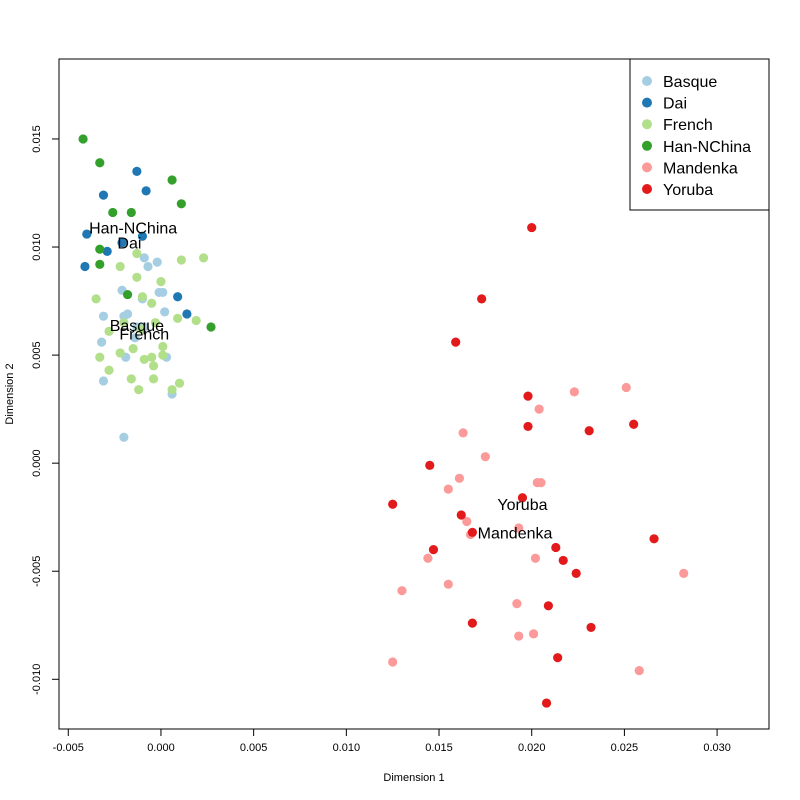 Image resolution: width=800 pixels, height=800 pixels. I want to click on y-tick-label: -0.005, so click(37, 571).